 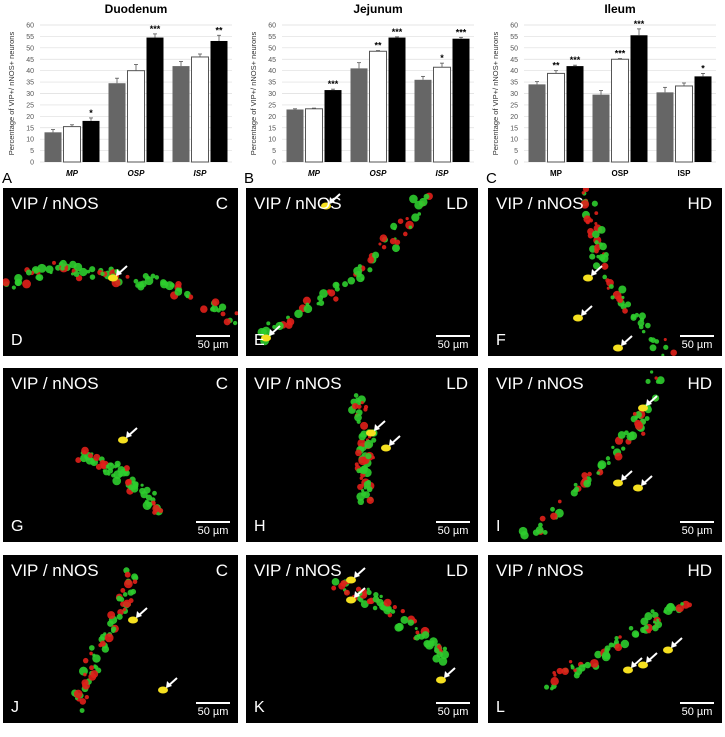 I want to click on y-tick-label: 5, so click(x=274, y=151).